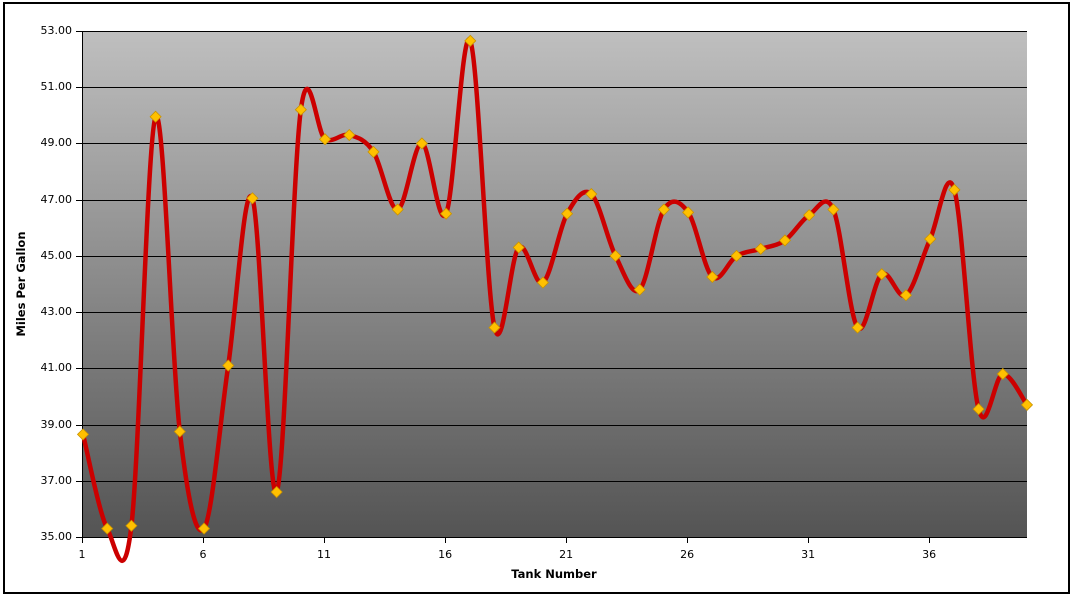 This screenshot has width=1074, height=600. I want to click on y-tick-label: 51.00, so click(56, 87).